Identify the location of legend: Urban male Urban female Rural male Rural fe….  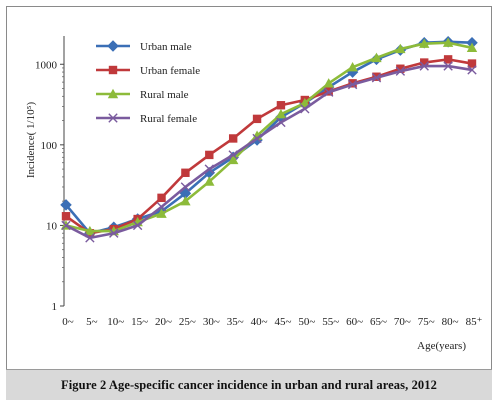
(148, 82).